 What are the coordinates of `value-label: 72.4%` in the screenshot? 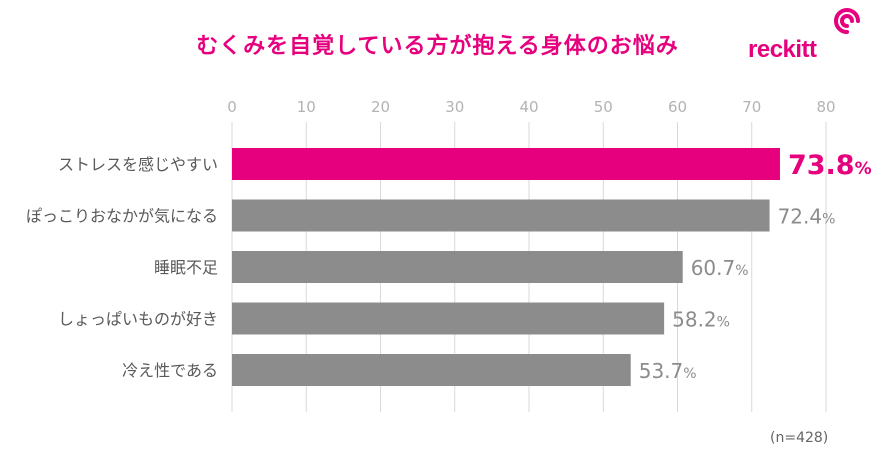 It's located at (807, 217).